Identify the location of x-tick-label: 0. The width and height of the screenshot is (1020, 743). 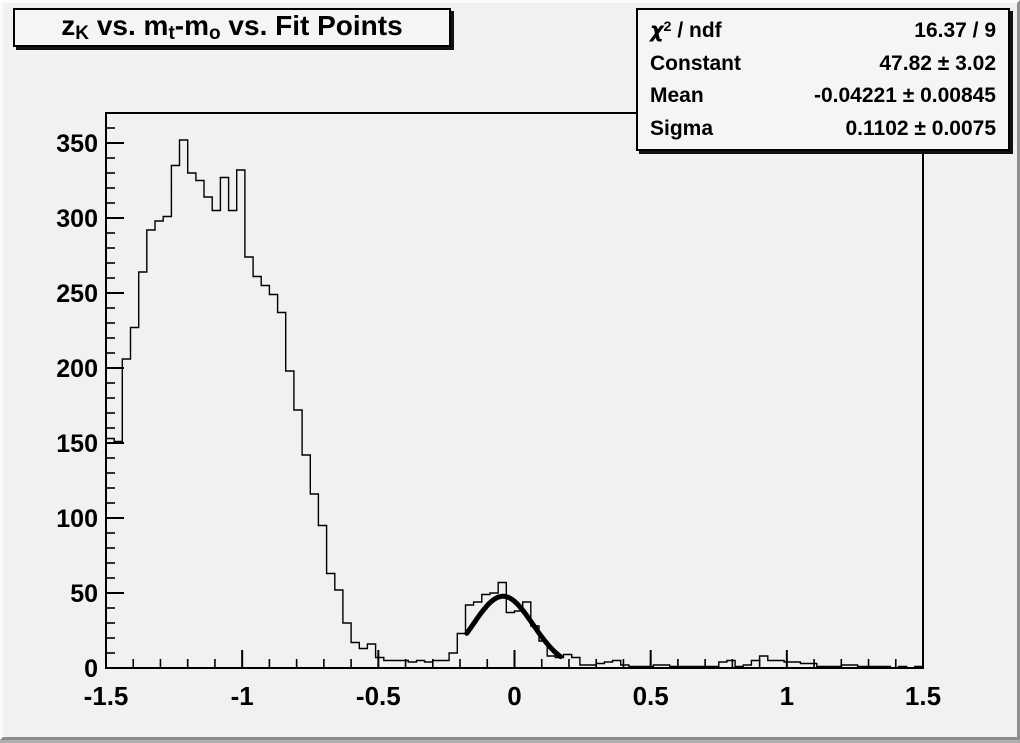
(514, 696).